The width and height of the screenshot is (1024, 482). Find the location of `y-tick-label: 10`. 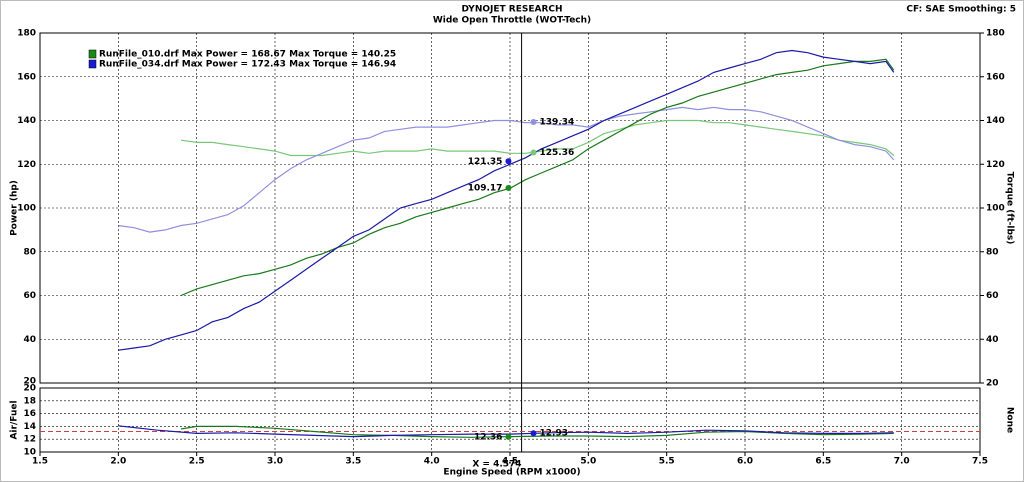

y-tick-label: 10 is located at coordinates (29, 453).